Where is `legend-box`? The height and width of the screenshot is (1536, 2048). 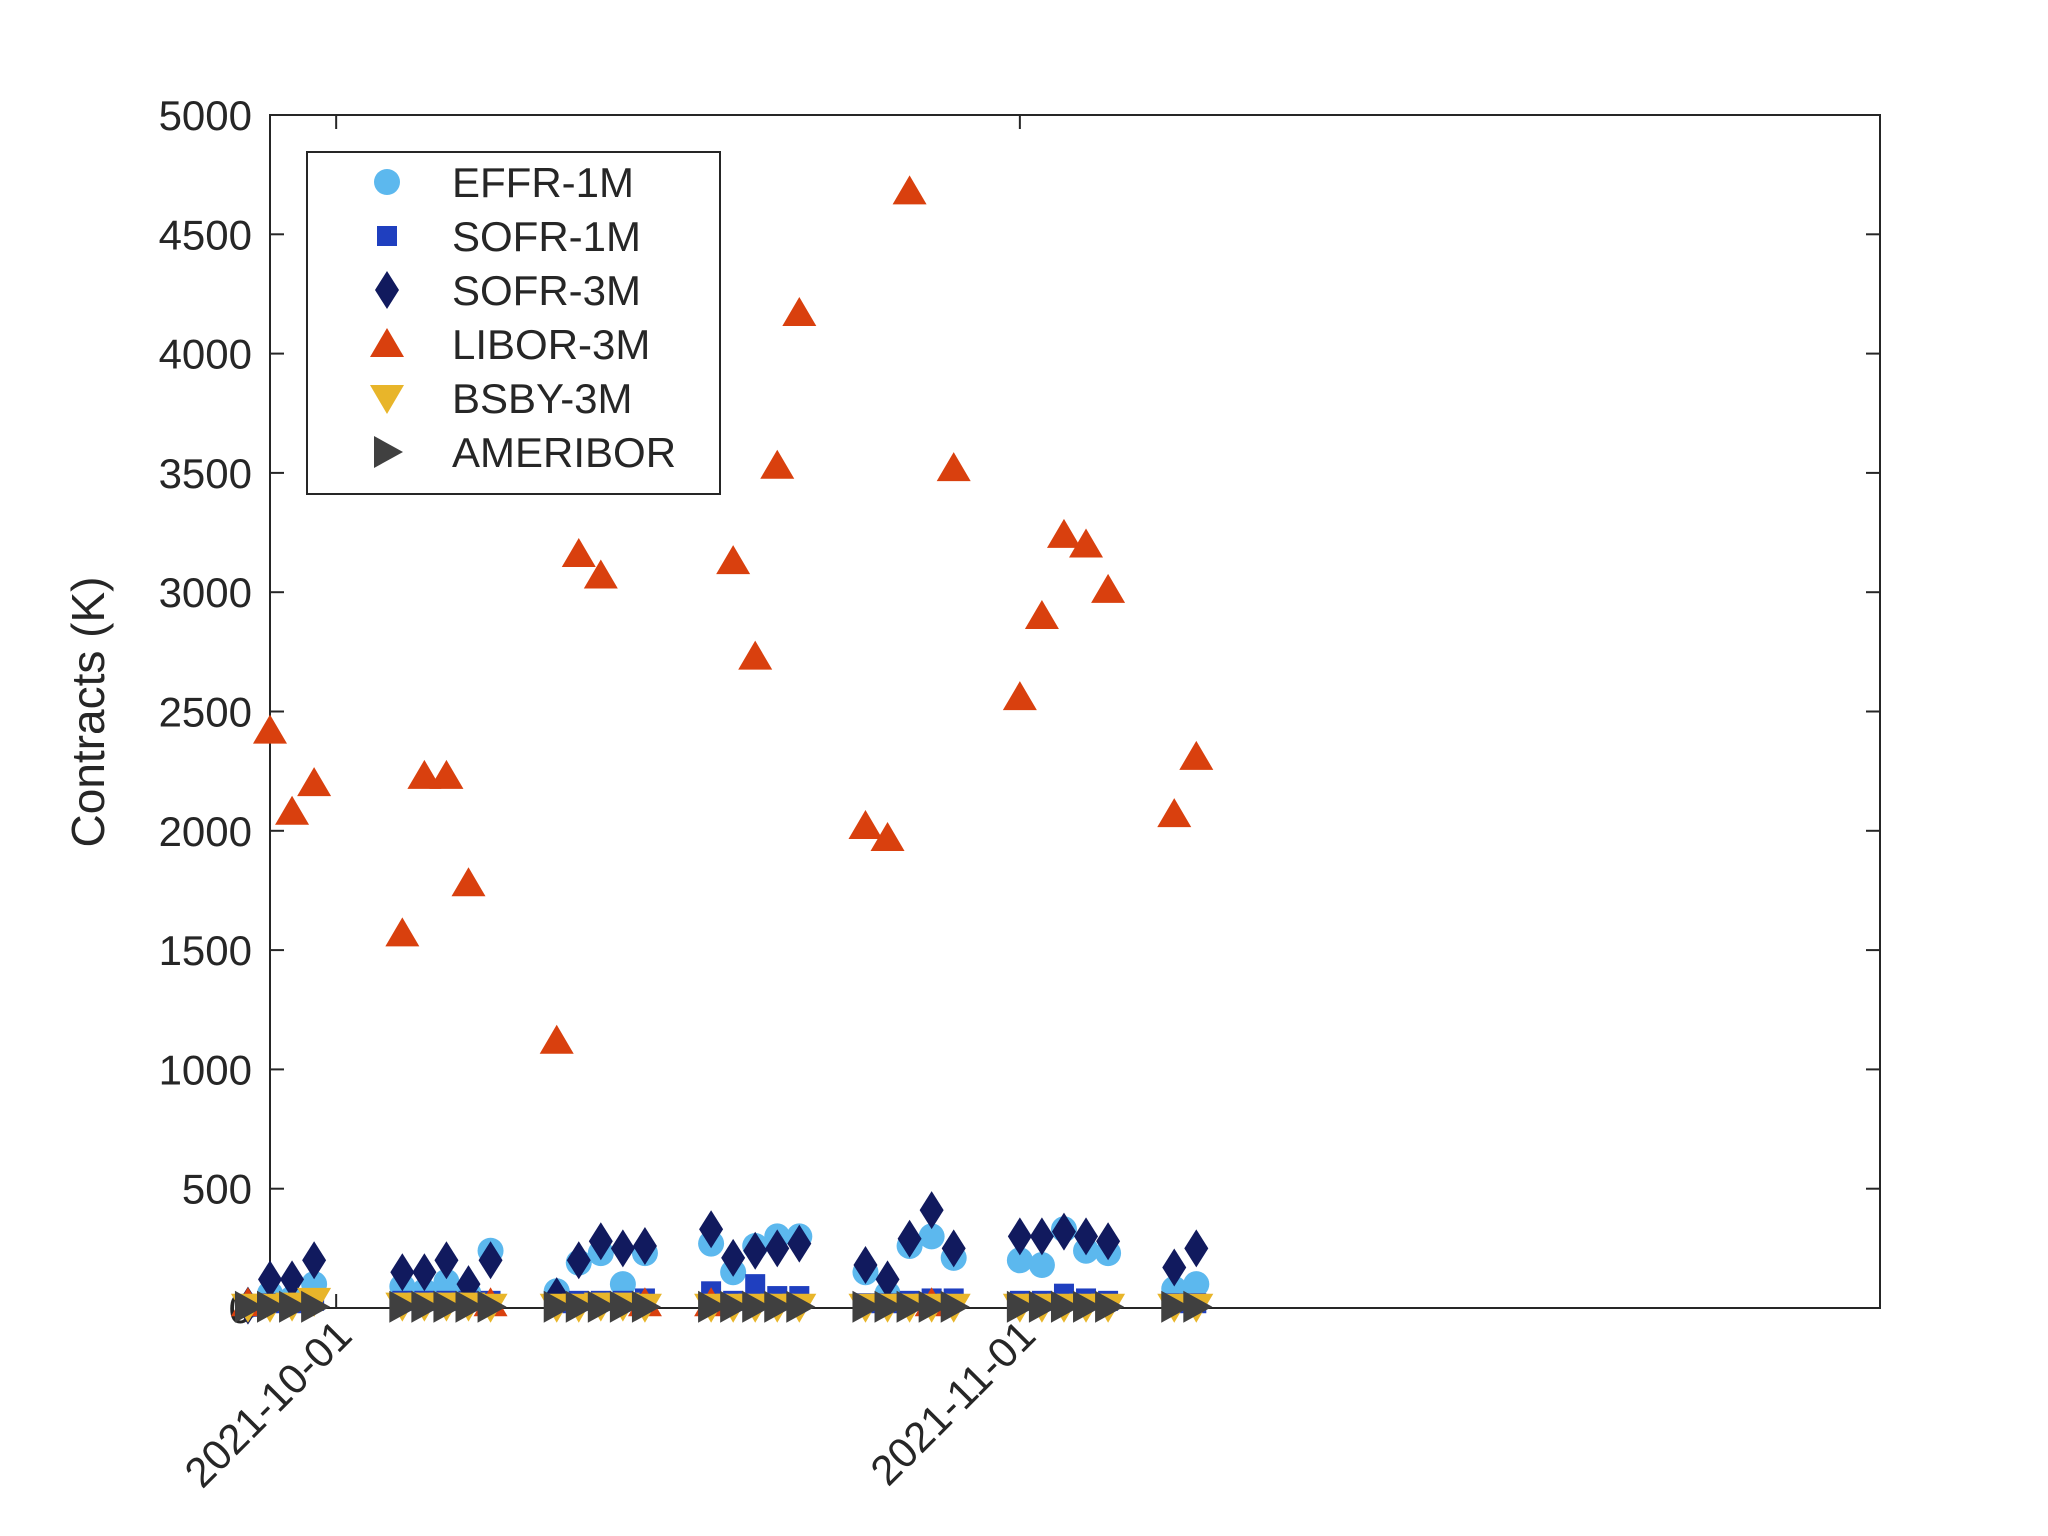
legend-box is located at coordinates (513, 323).